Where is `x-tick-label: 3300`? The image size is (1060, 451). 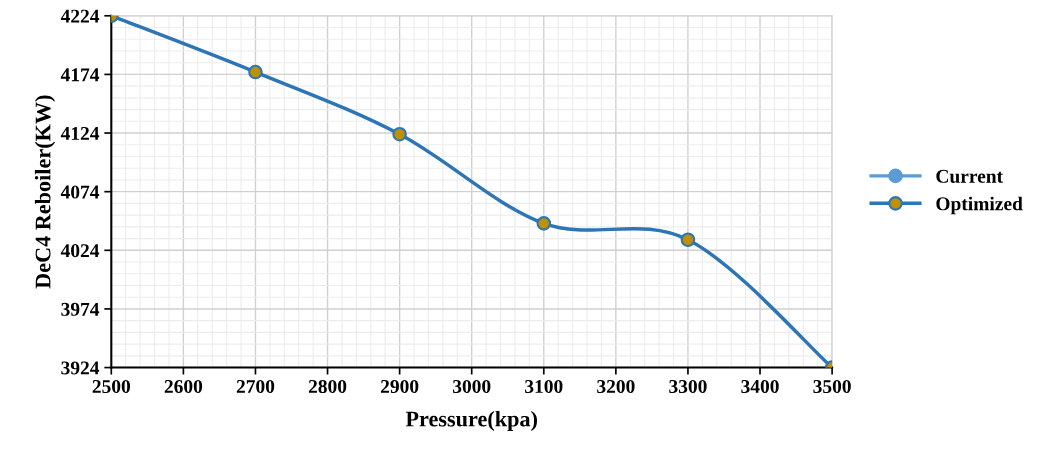
x-tick-label: 3300 is located at coordinates (688, 386).